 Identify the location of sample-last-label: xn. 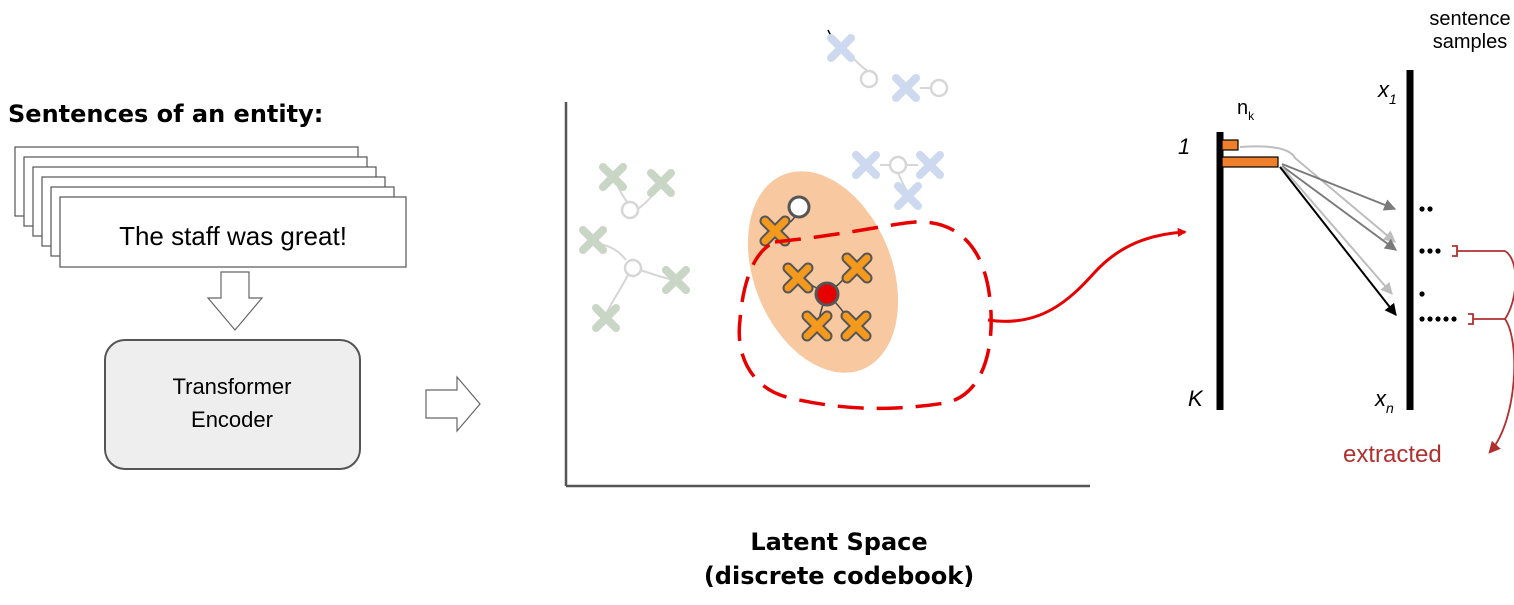
(1384, 401).